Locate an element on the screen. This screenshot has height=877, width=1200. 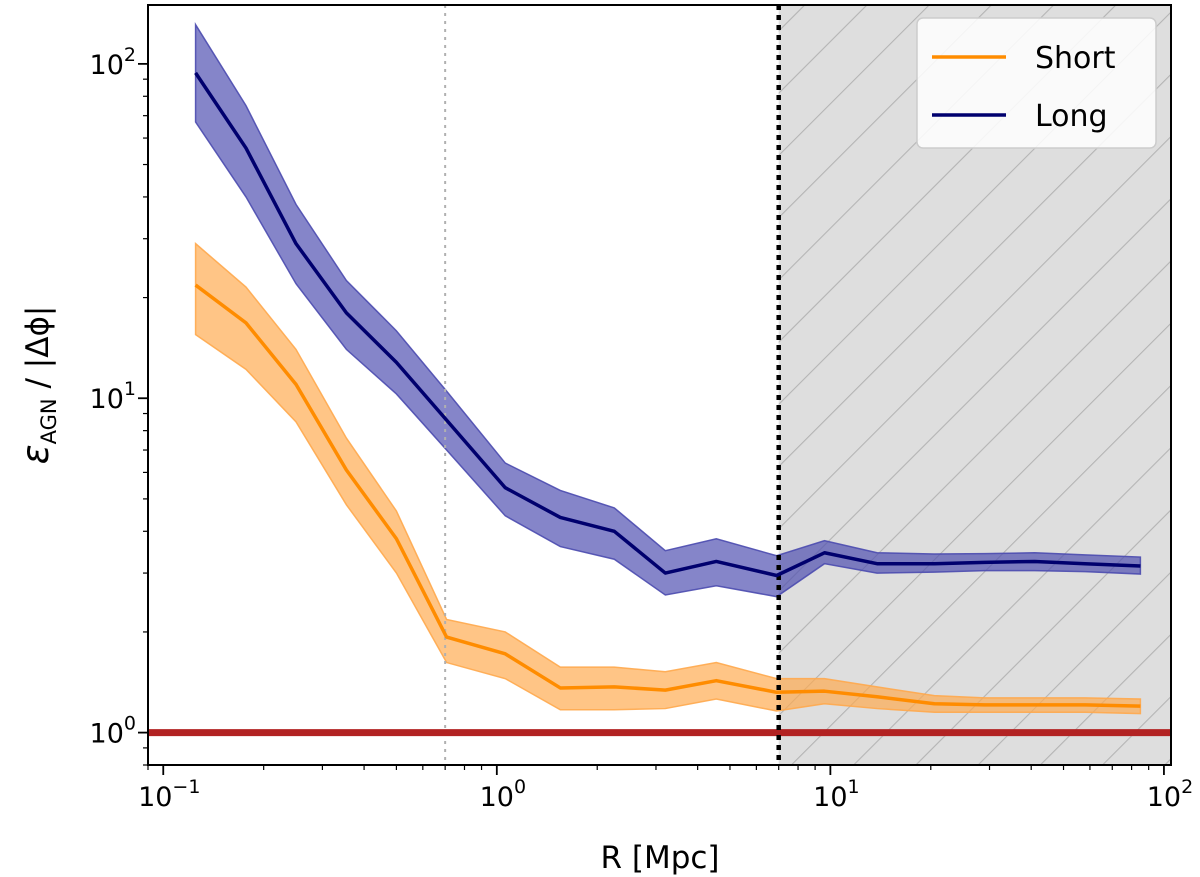
y-axis-label: εAGN / |Δϕ| is located at coordinates (37, 385).